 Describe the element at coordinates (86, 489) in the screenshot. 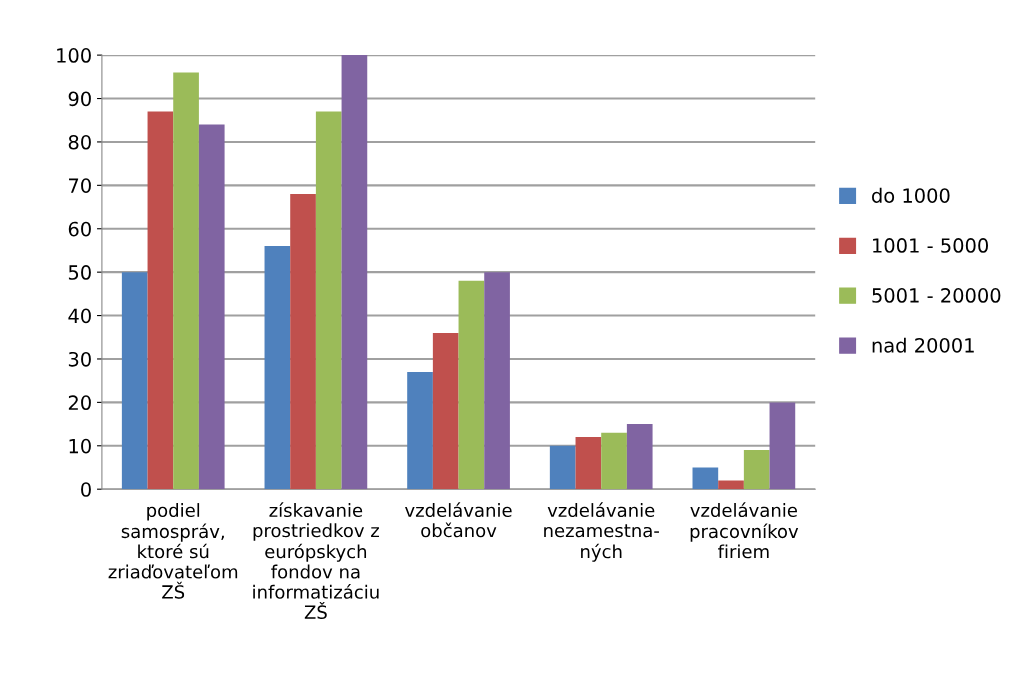

I see `y-tick-label: 0` at that location.